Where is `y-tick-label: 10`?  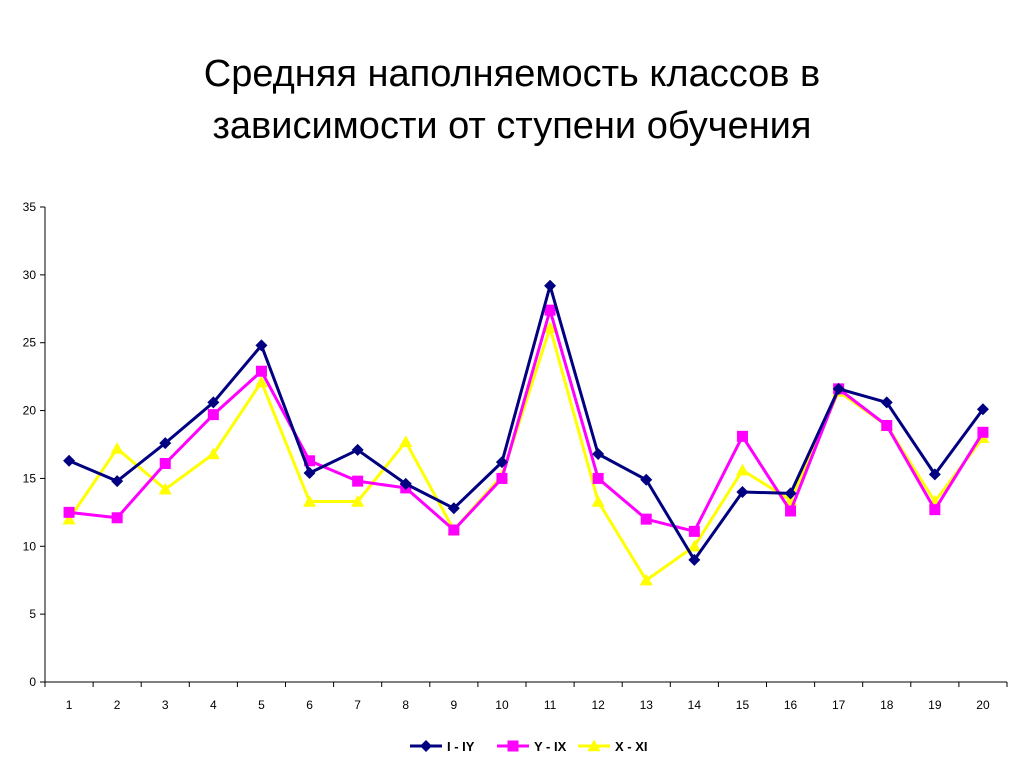 y-tick-label: 10 is located at coordinates (30, 546).